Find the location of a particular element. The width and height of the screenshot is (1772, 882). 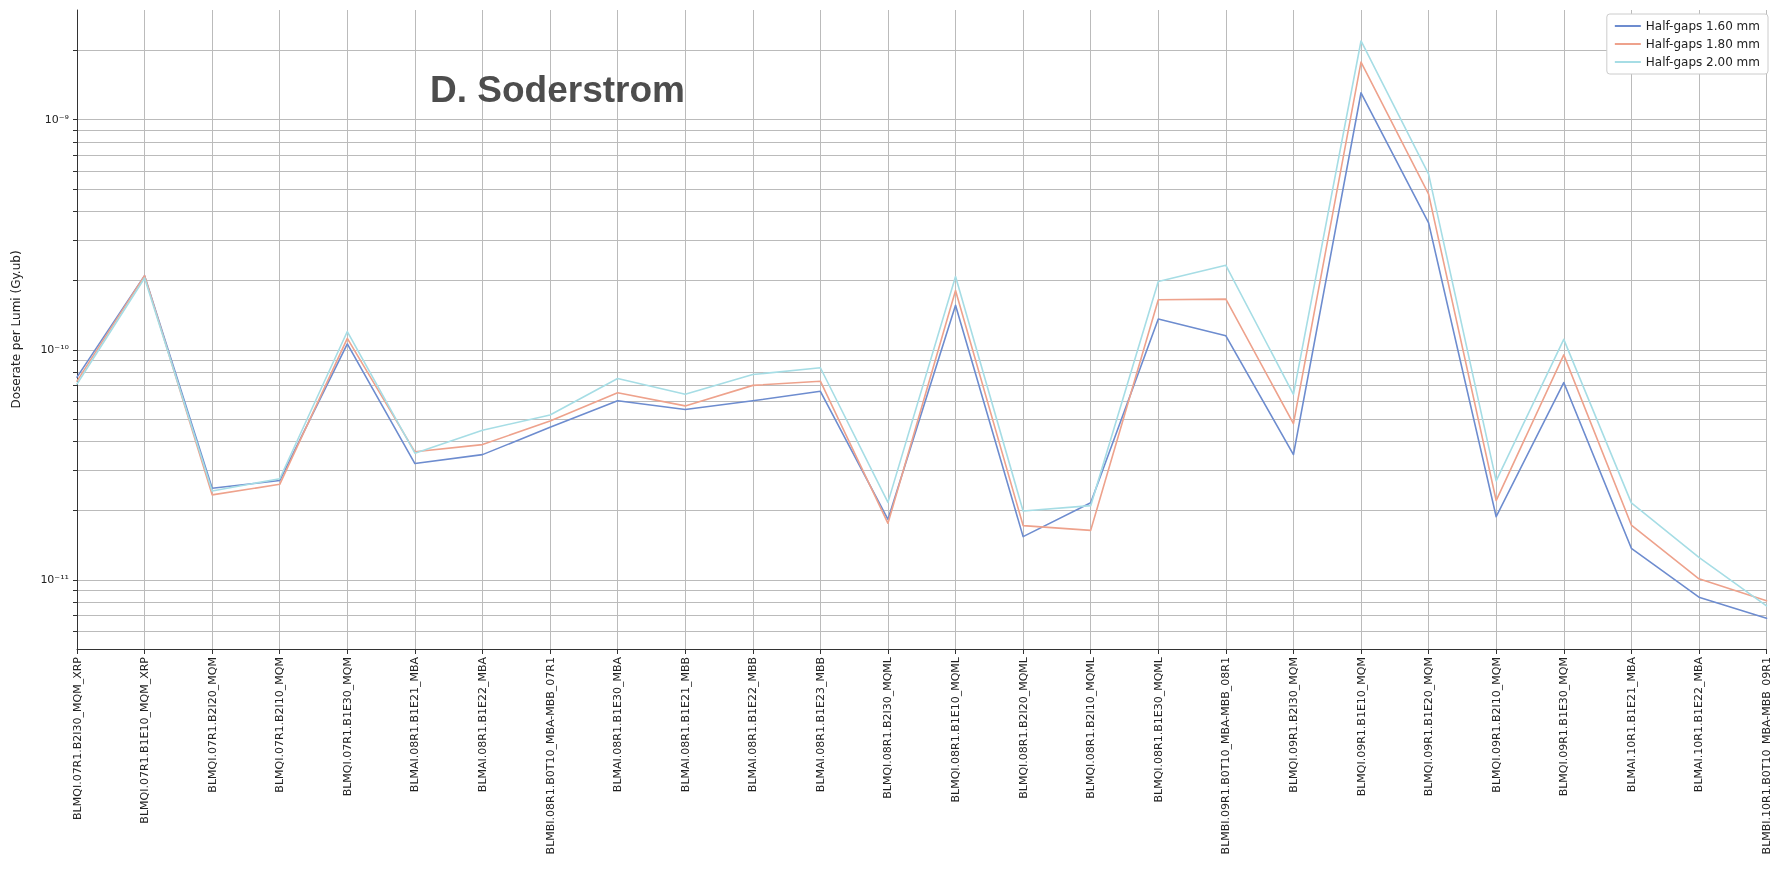

x-tick-label: BLMQI.08R1.B2I30_MQML is located at coordinates (888, 727).